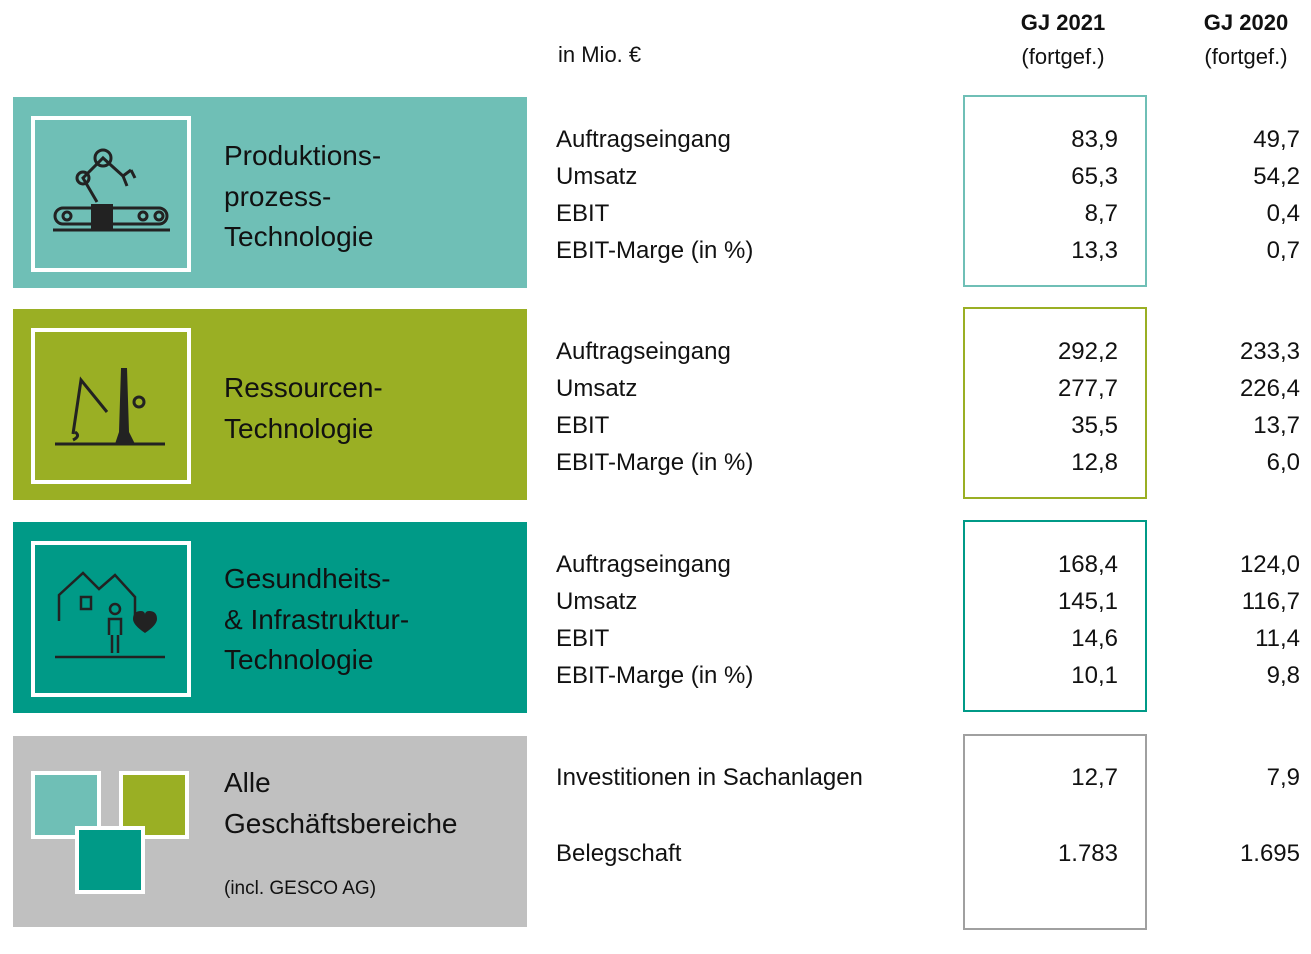  What do you see at coordinates (1276, 139) in the screenshot?
I see `value-cell: 49,7` at bounding box center [1276, 139].